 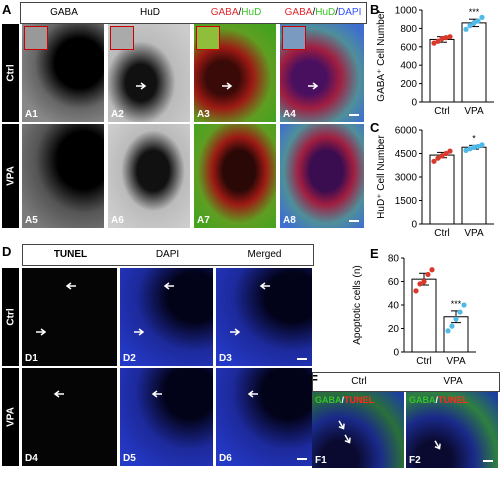 What do you see at coordinates (408, 66) in the screenshot?
I see `y-tick-label: 400` at bounding box center [408, 66].